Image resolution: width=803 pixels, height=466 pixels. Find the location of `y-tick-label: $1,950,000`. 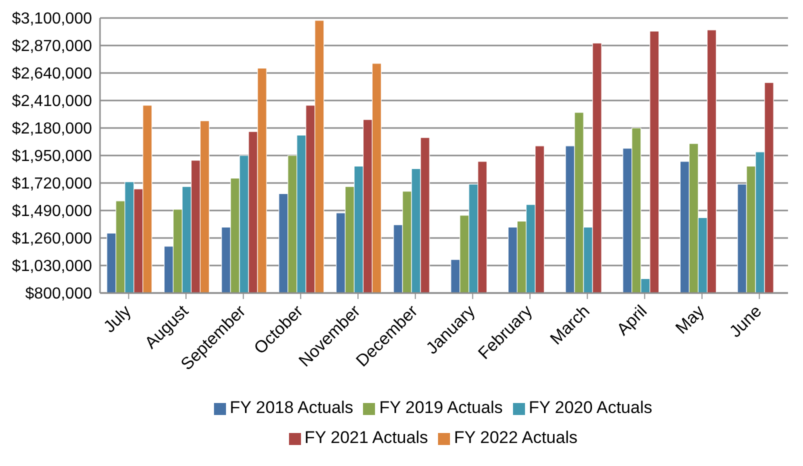

y-tick-label: $1,950,000 is located at coordinates (52, 157).